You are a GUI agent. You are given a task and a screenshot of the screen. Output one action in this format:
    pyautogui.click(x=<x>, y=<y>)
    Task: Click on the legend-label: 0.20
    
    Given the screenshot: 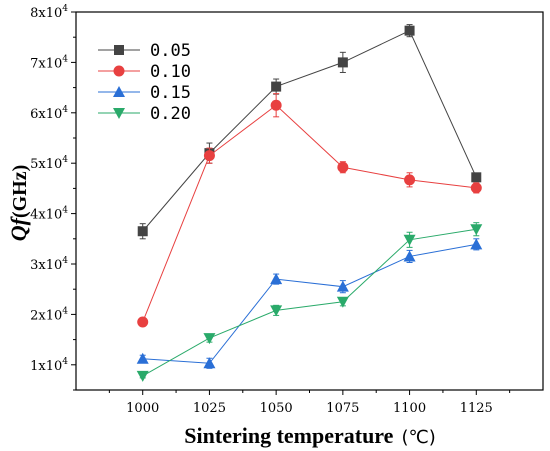 What is the action you would take?
    pyautogui.click(x=170, y=114)
    